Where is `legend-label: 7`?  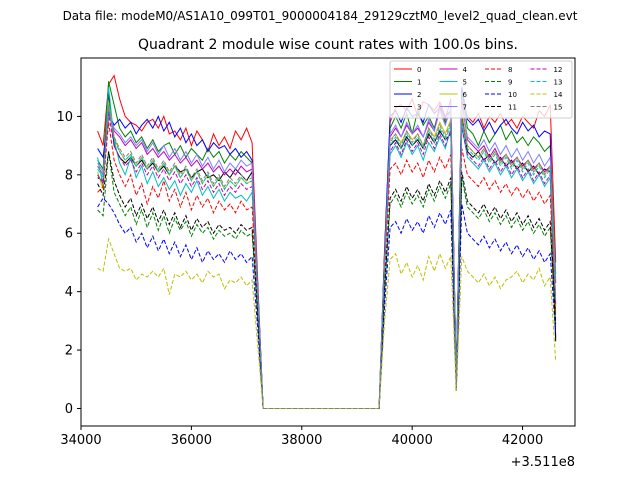 legend-label: 7 is located at coordinates (465, 108).